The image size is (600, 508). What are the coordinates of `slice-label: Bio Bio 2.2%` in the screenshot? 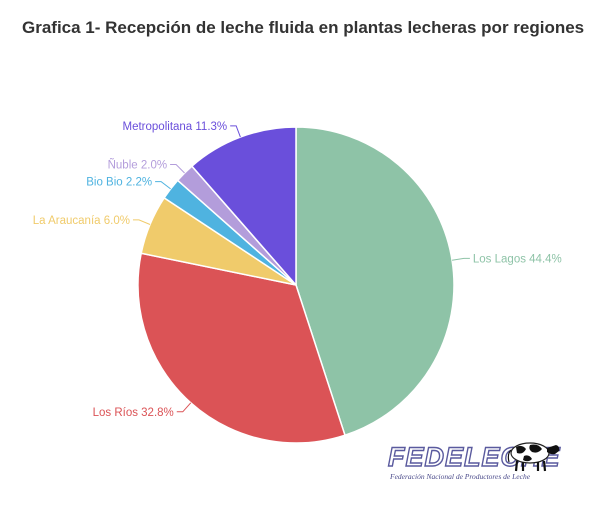 It's located at (119, 183).